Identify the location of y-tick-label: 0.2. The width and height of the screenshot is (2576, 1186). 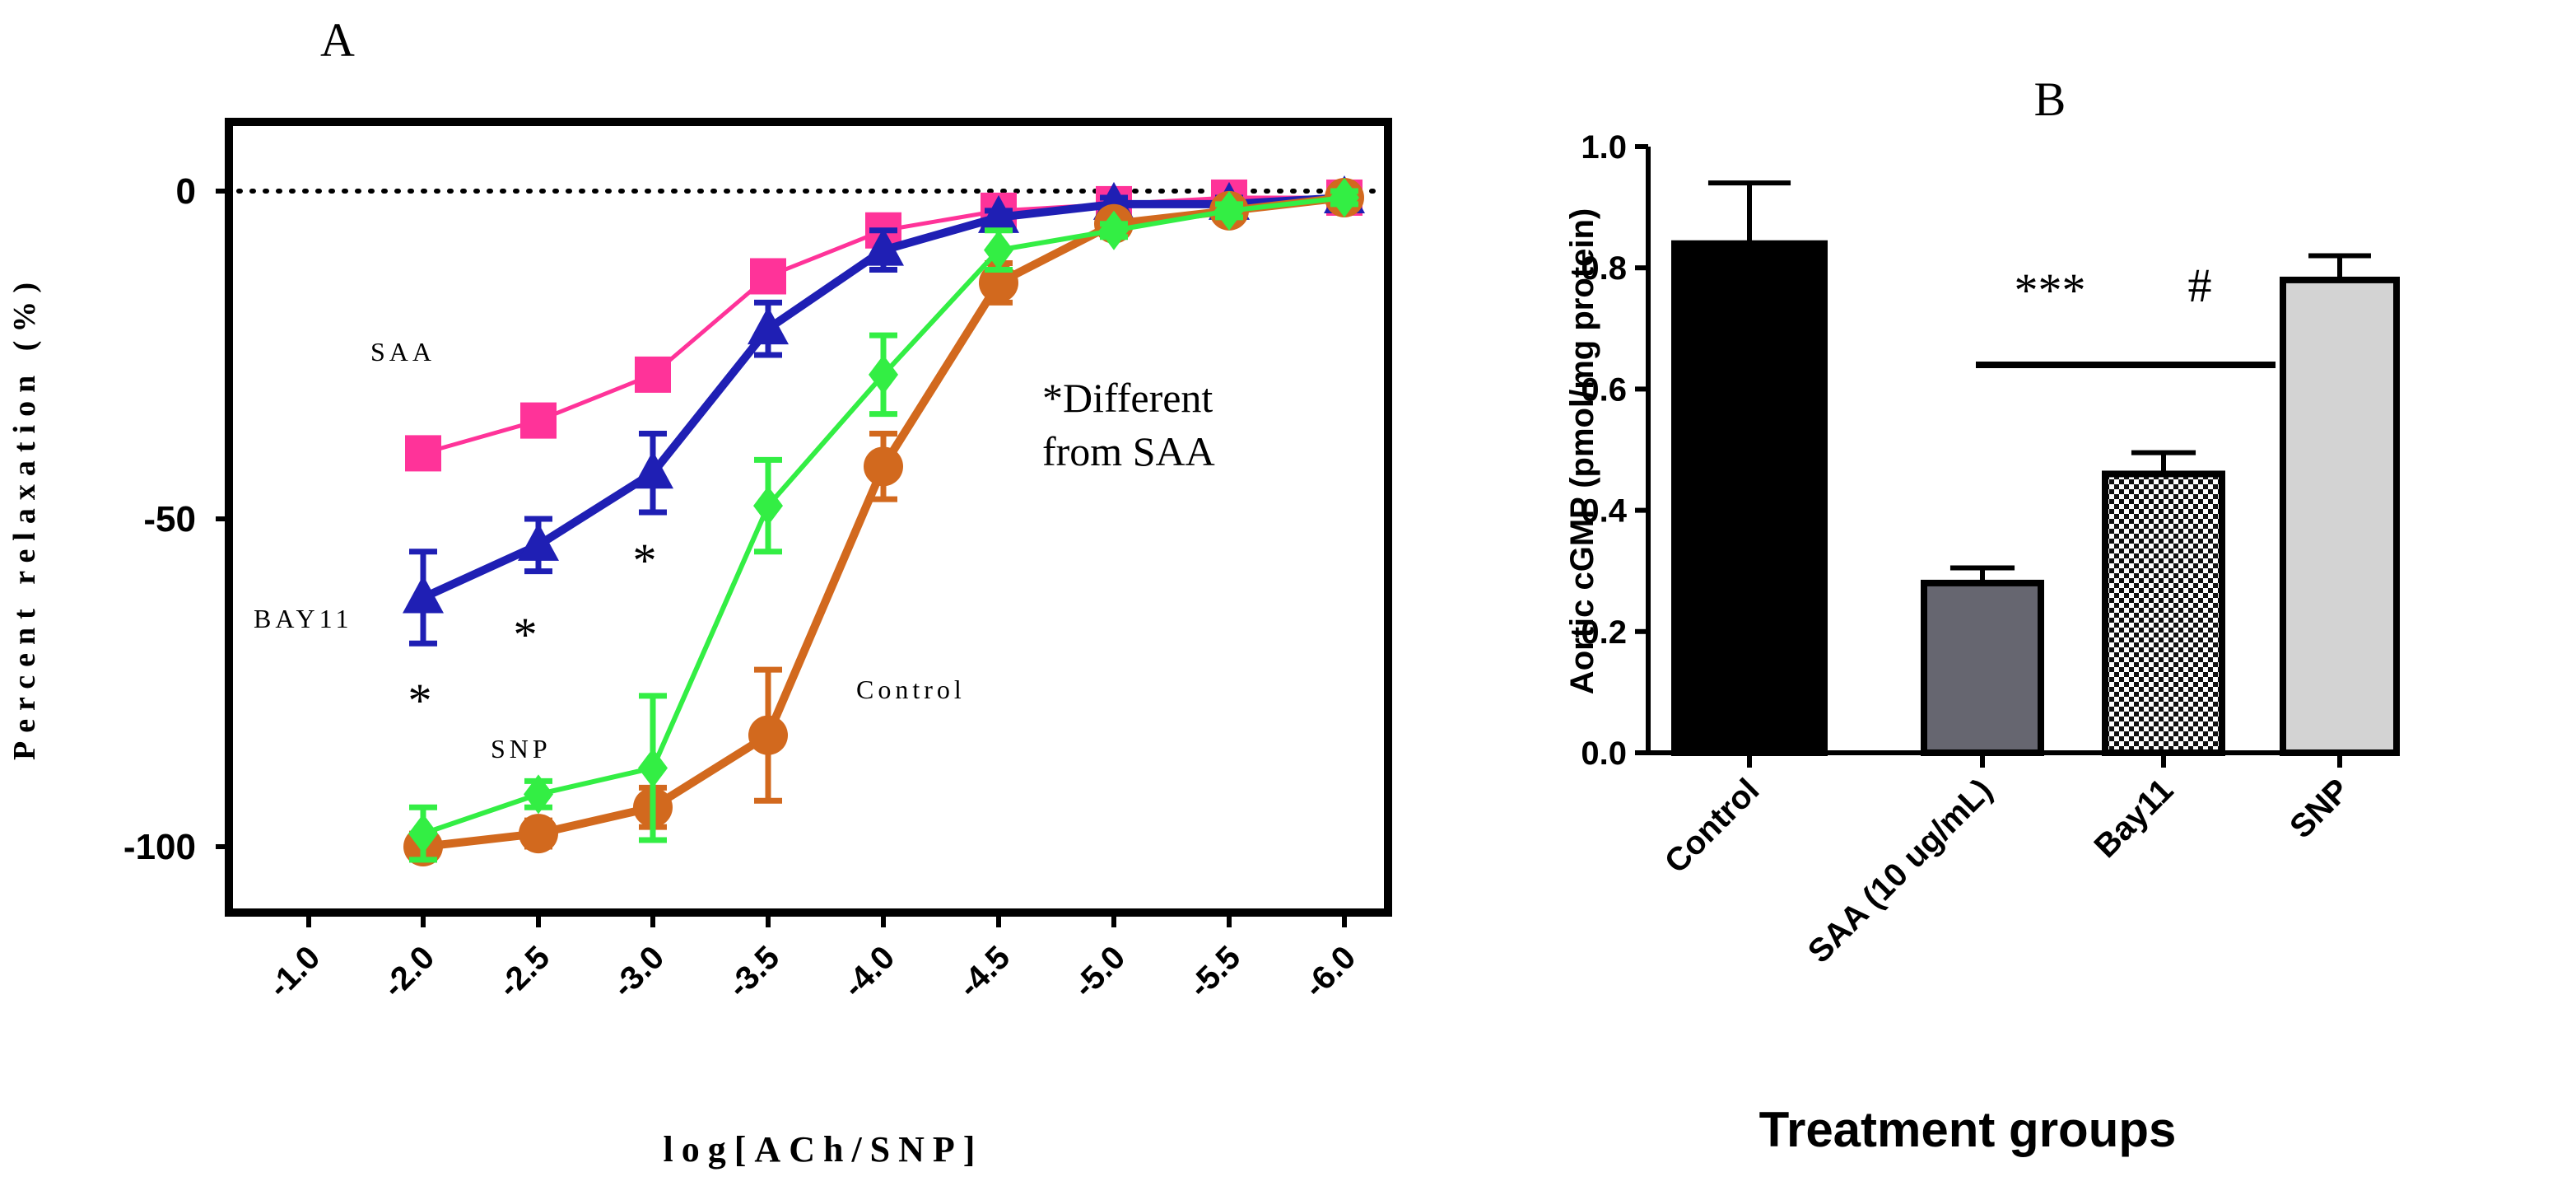
(1604, 632).